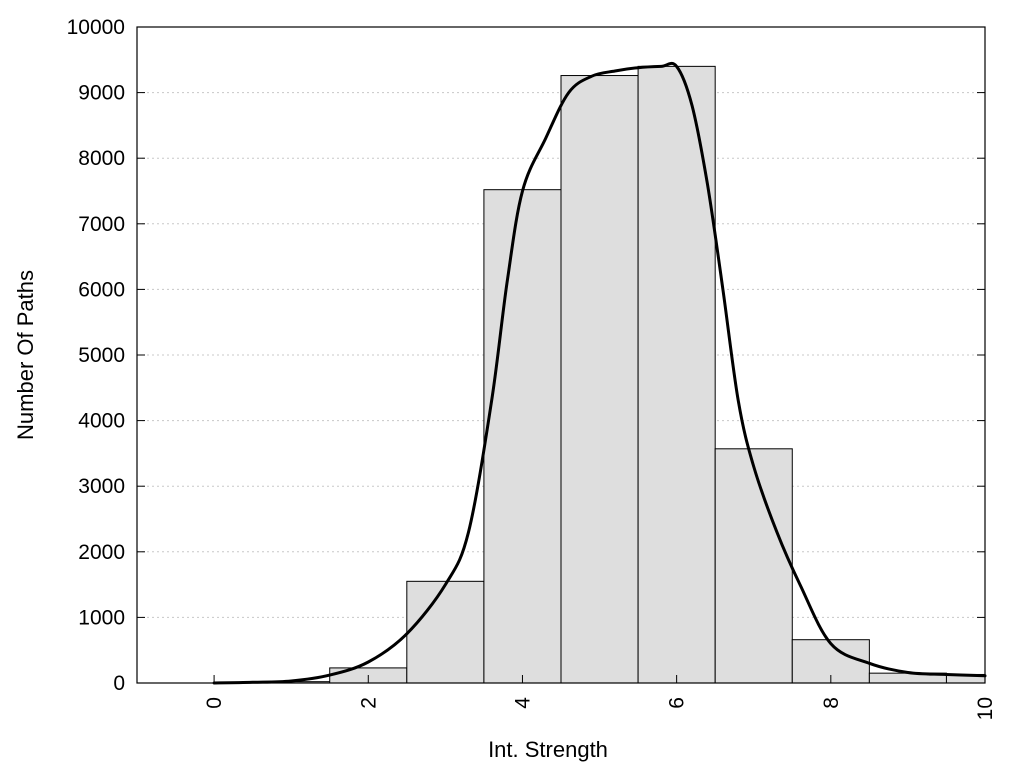 The width and height of the screenshot is (1024, 768). What do you see at coordinates (214, 703) in the screenshot?
I see `x-tick-label-0: 0` at bounding box center [214, 703].